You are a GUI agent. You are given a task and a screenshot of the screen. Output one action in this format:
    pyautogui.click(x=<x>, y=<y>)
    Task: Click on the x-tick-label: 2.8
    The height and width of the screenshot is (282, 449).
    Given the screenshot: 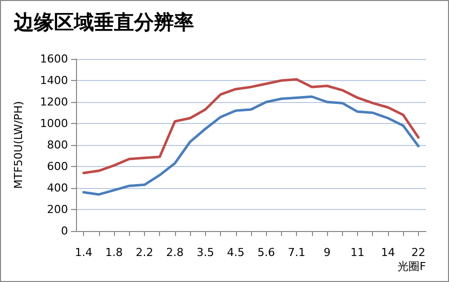 What is the action you would take?
    pyautogui.click(x=175, y=252)
    